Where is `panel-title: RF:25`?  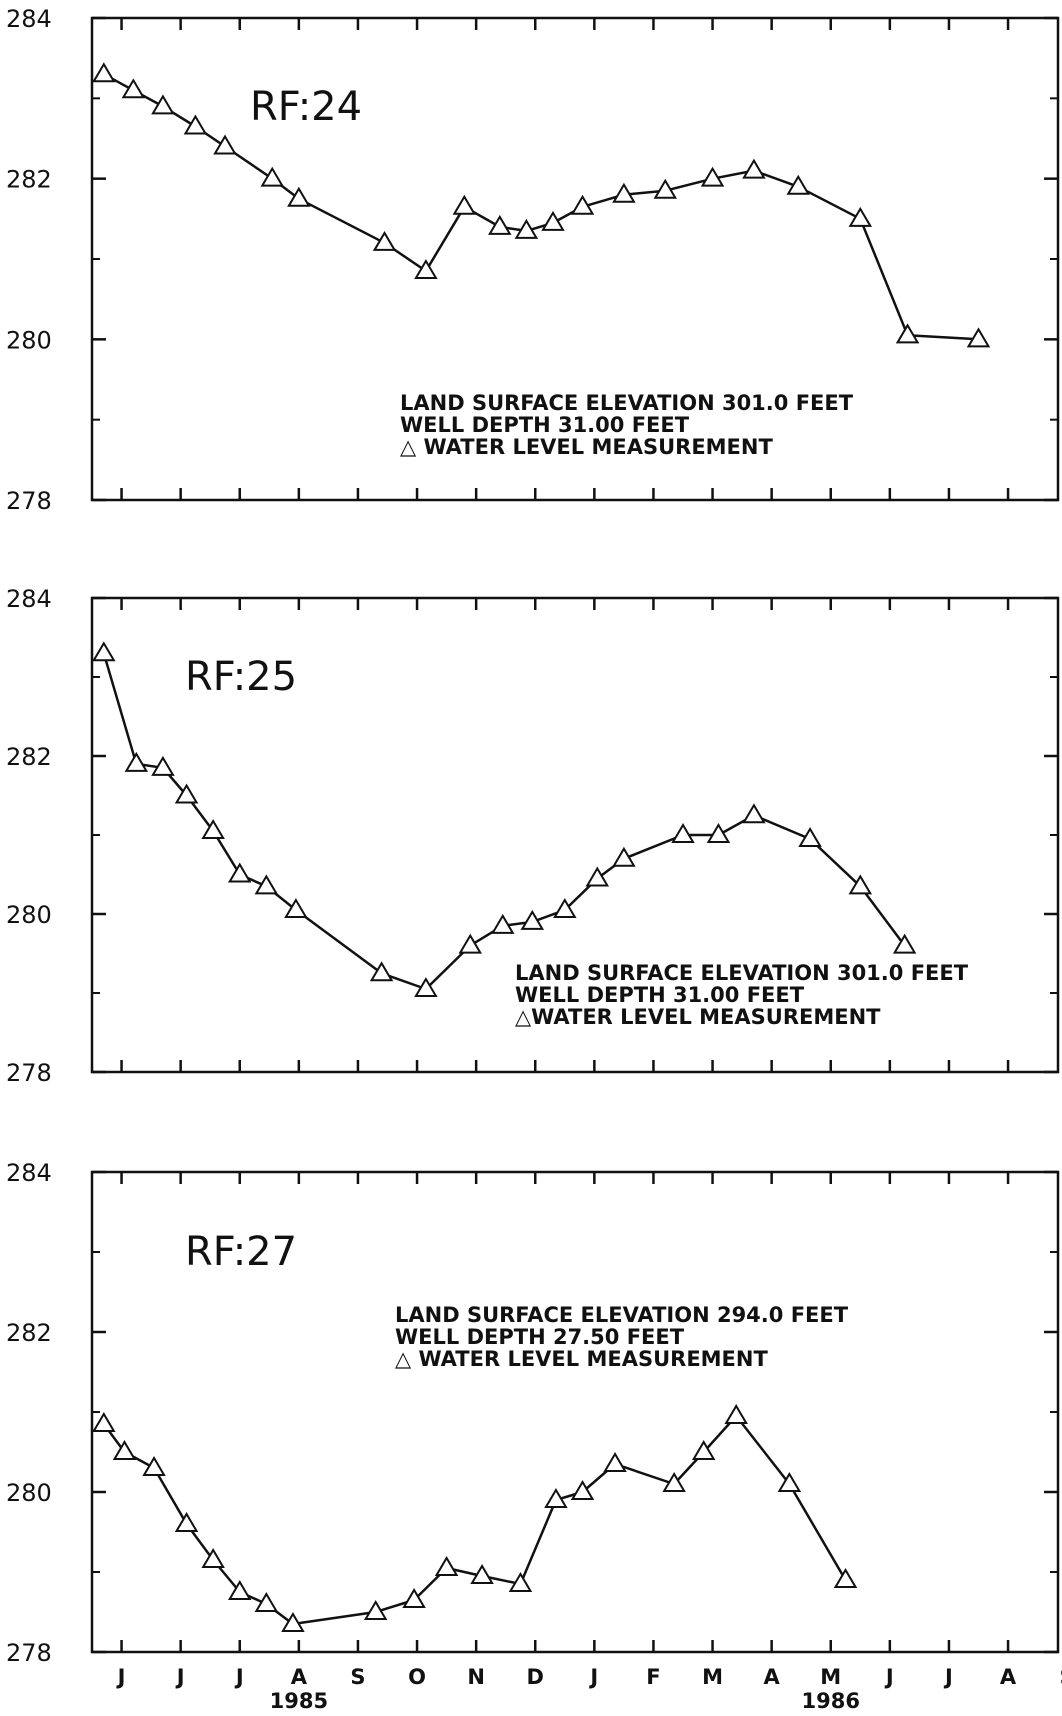
panel-title: RF:25 is located at coordinates (241, 677).